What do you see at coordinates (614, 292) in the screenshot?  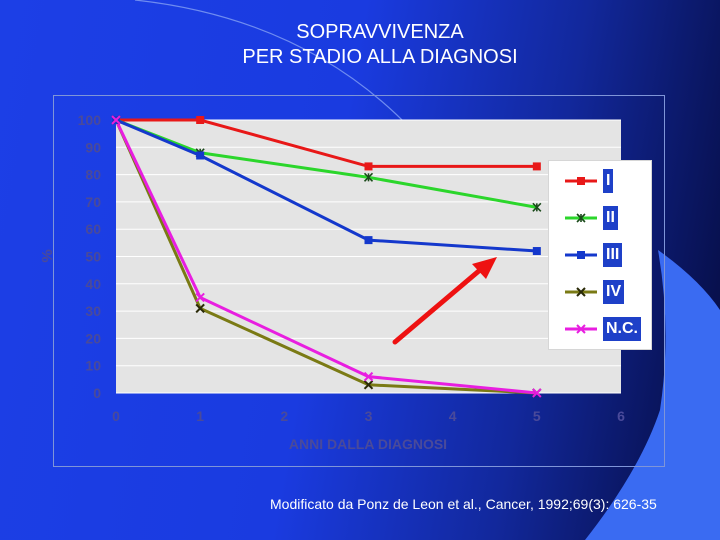 I see `legend-label: IV` at bounding box center [614, 292].